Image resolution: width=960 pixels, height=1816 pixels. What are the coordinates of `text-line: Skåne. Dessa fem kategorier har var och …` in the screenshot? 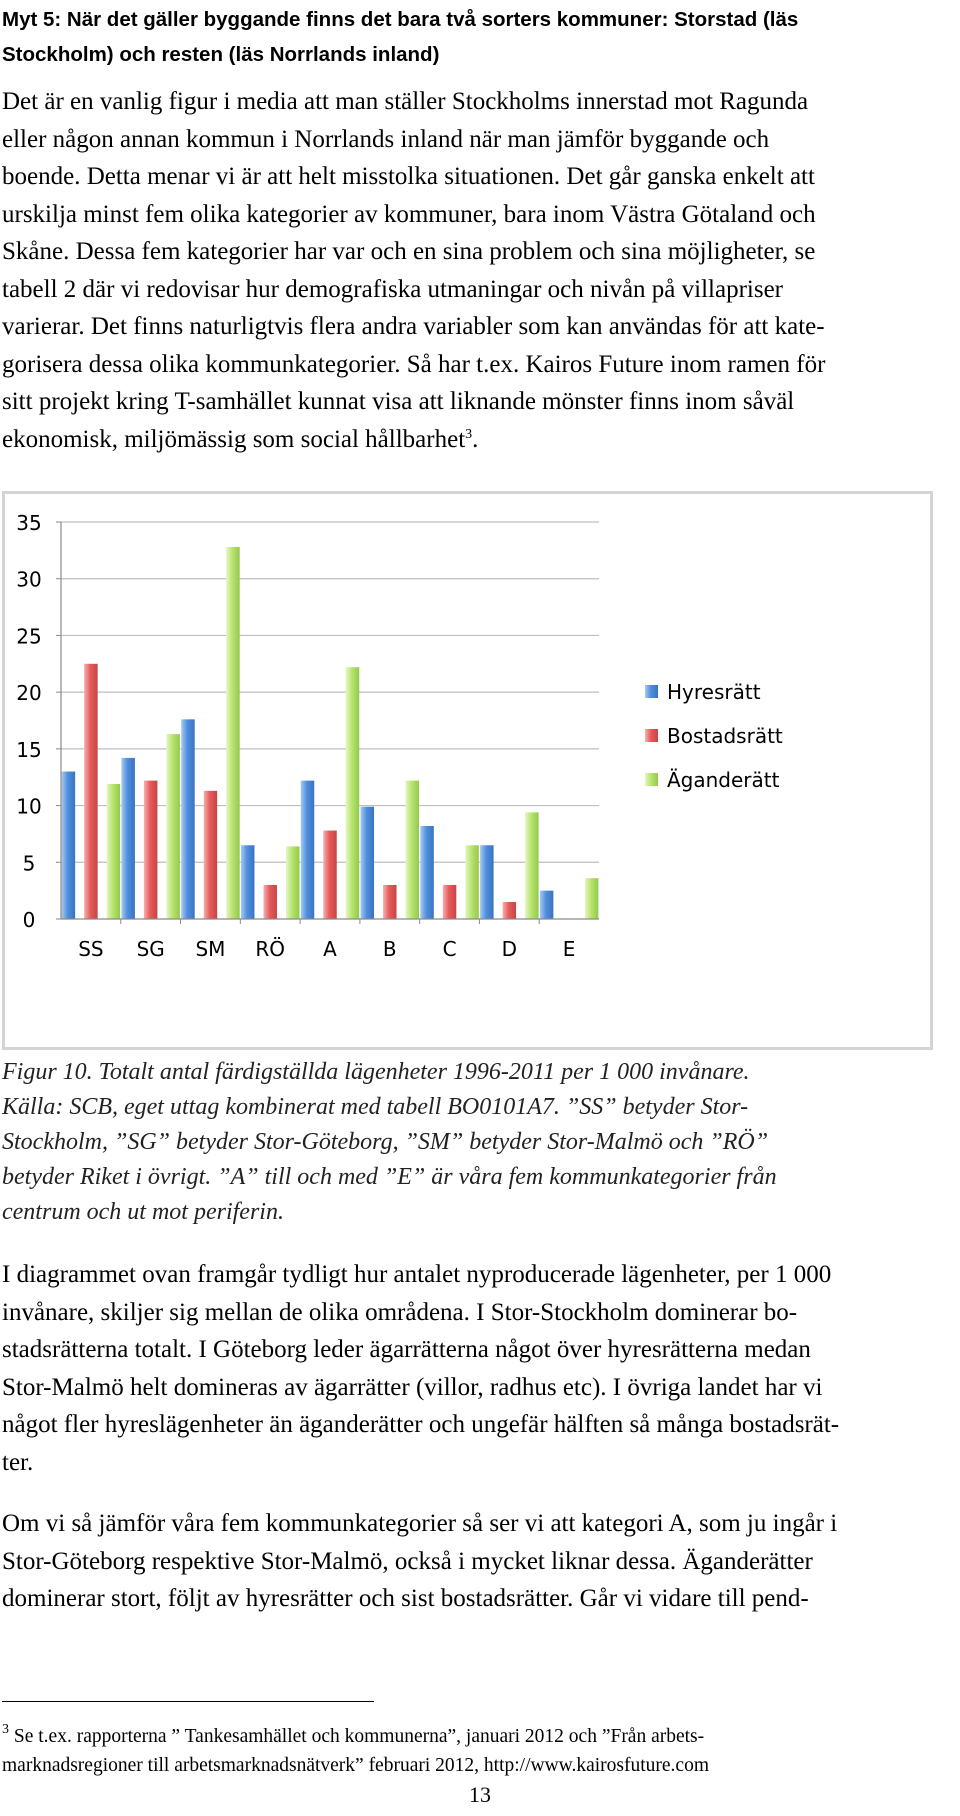 It's located at (409, 251).